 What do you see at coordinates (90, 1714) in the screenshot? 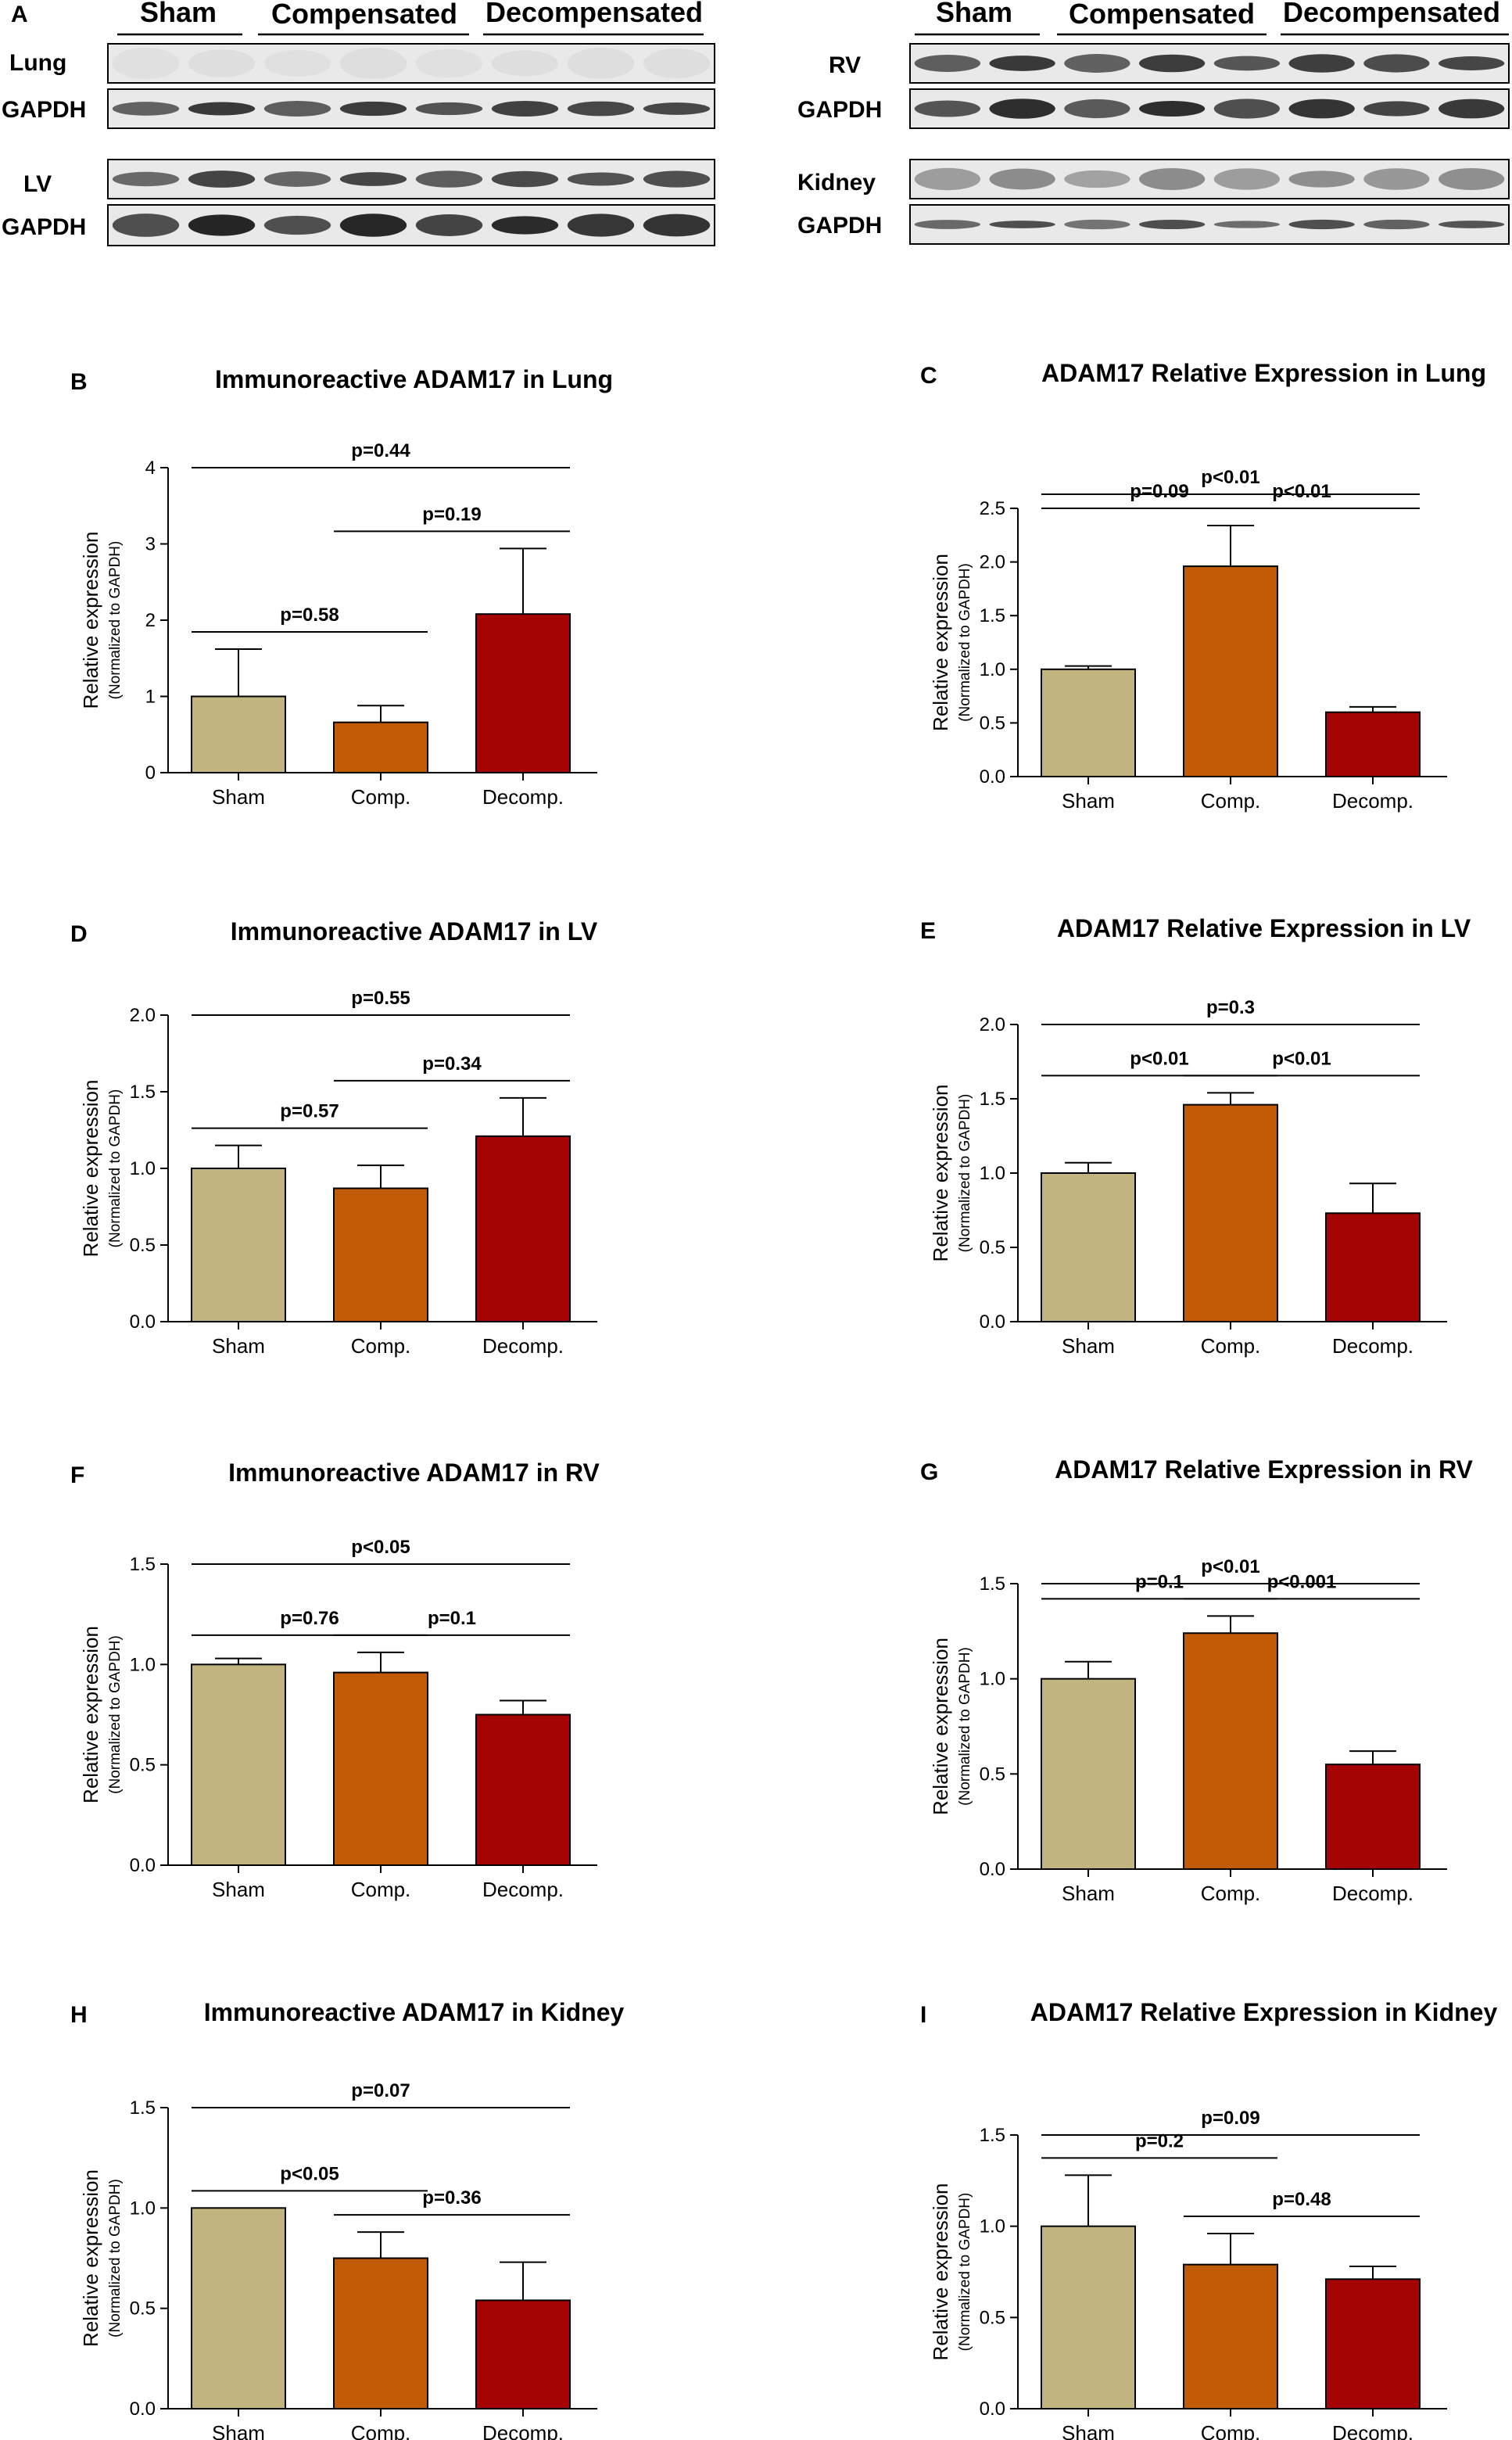
I see `y-axis-label: Relative expression` at bounding box center [90, 1714].